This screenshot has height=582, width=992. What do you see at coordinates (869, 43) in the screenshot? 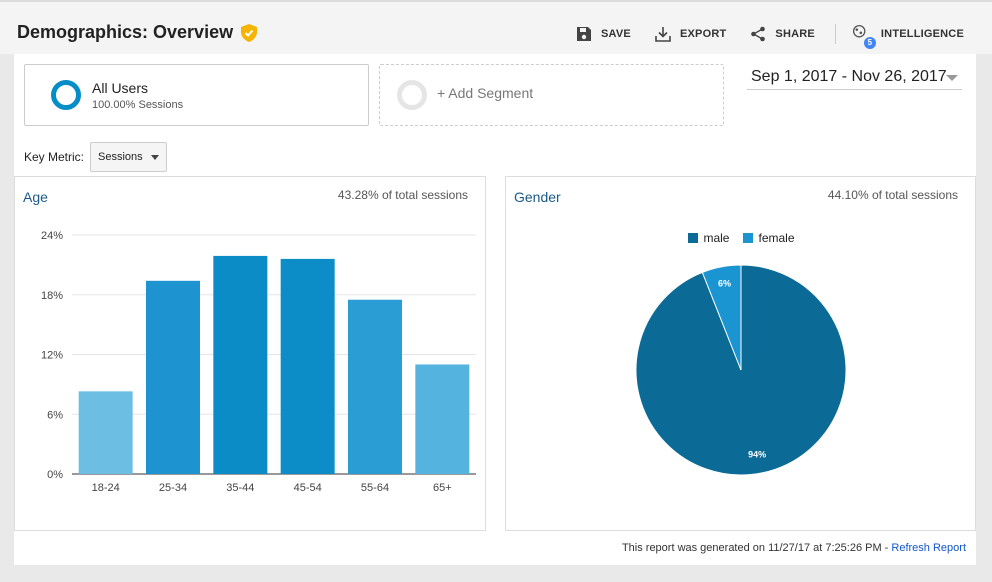
I see `intelligence-badge: 5` at bounding box center [869, 43].